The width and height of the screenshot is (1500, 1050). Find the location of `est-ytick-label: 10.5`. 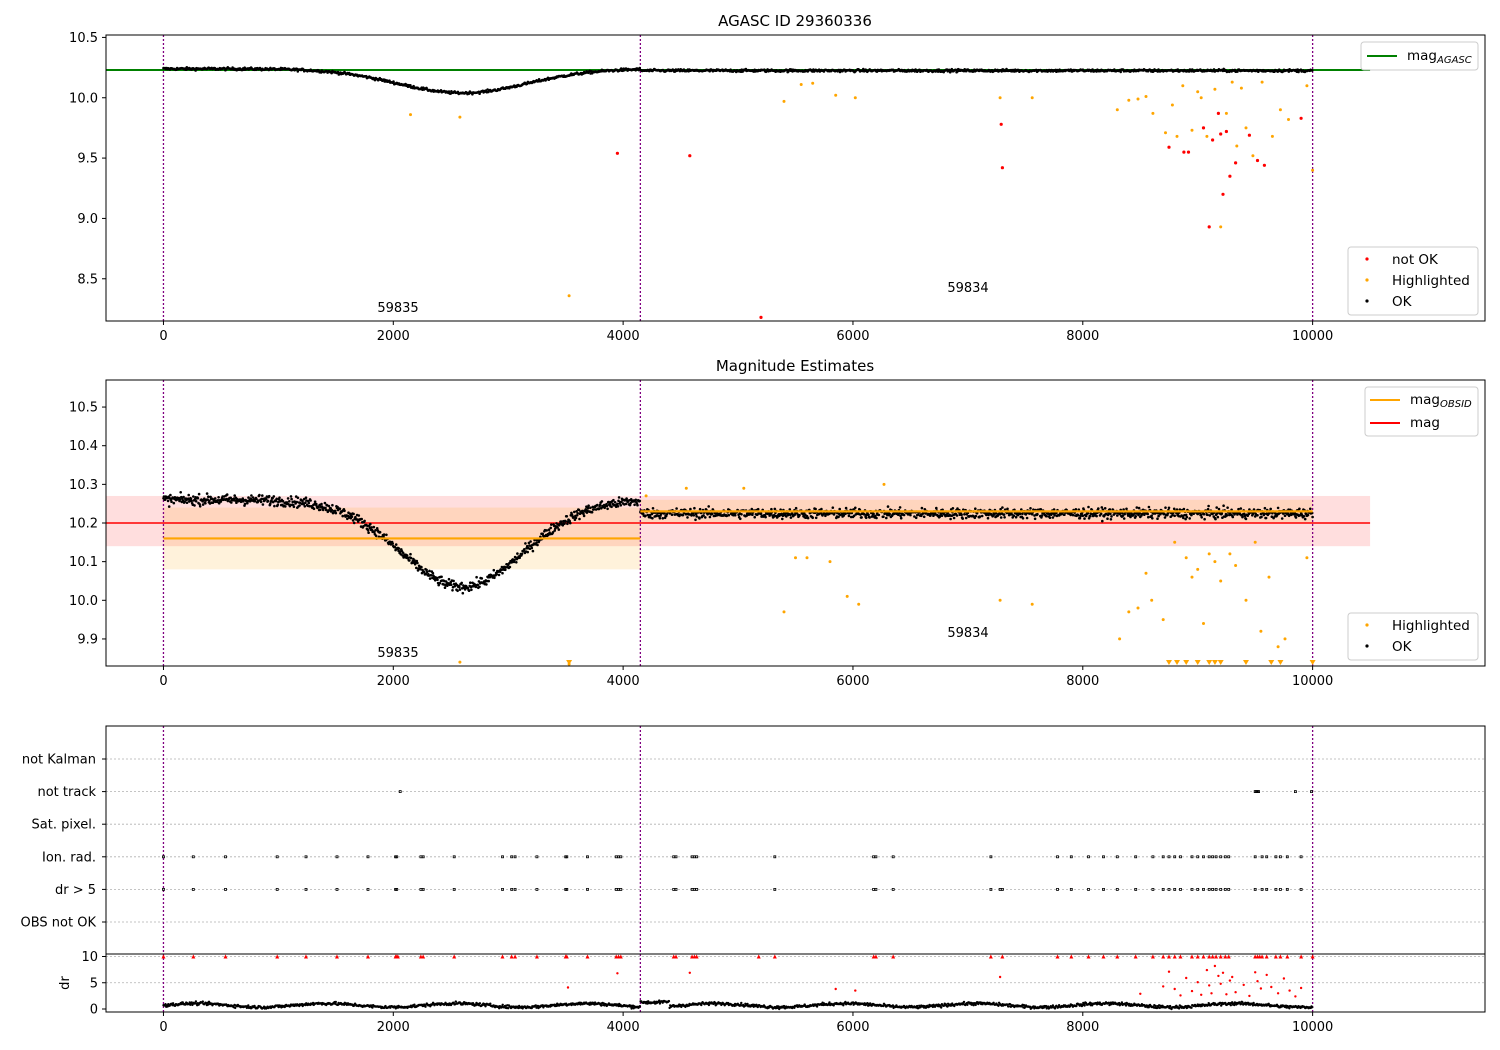

est-ytick-label: 10.5 is located at coordinates (83, 408).